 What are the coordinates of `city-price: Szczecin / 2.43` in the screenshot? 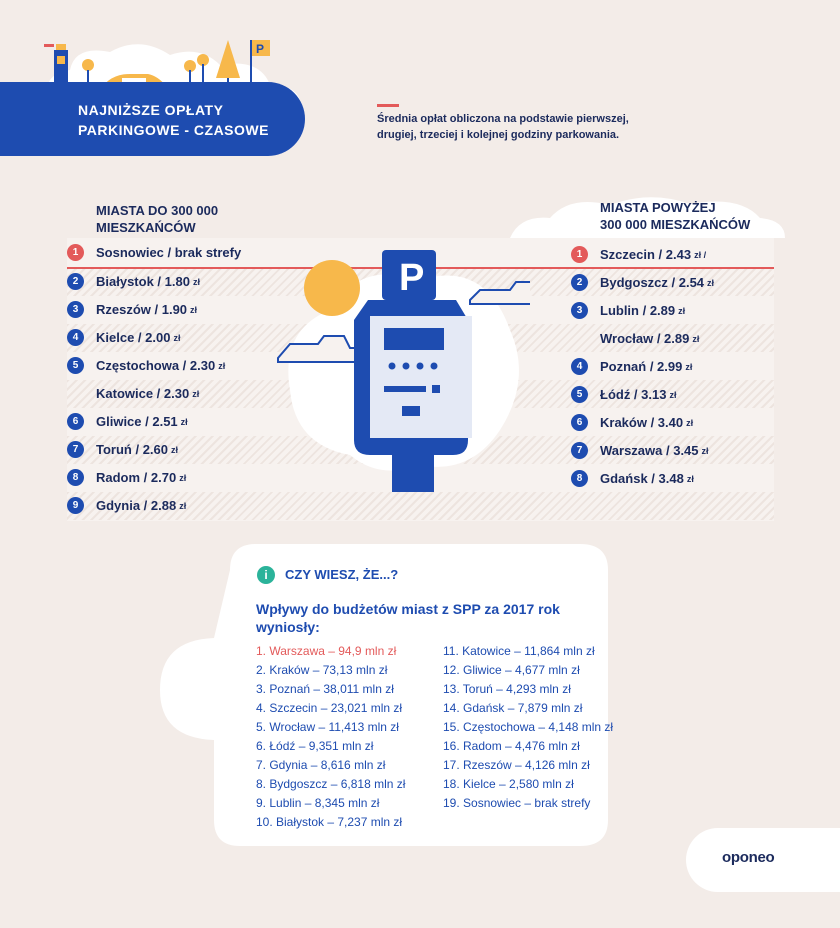 It's located at (646, 254).